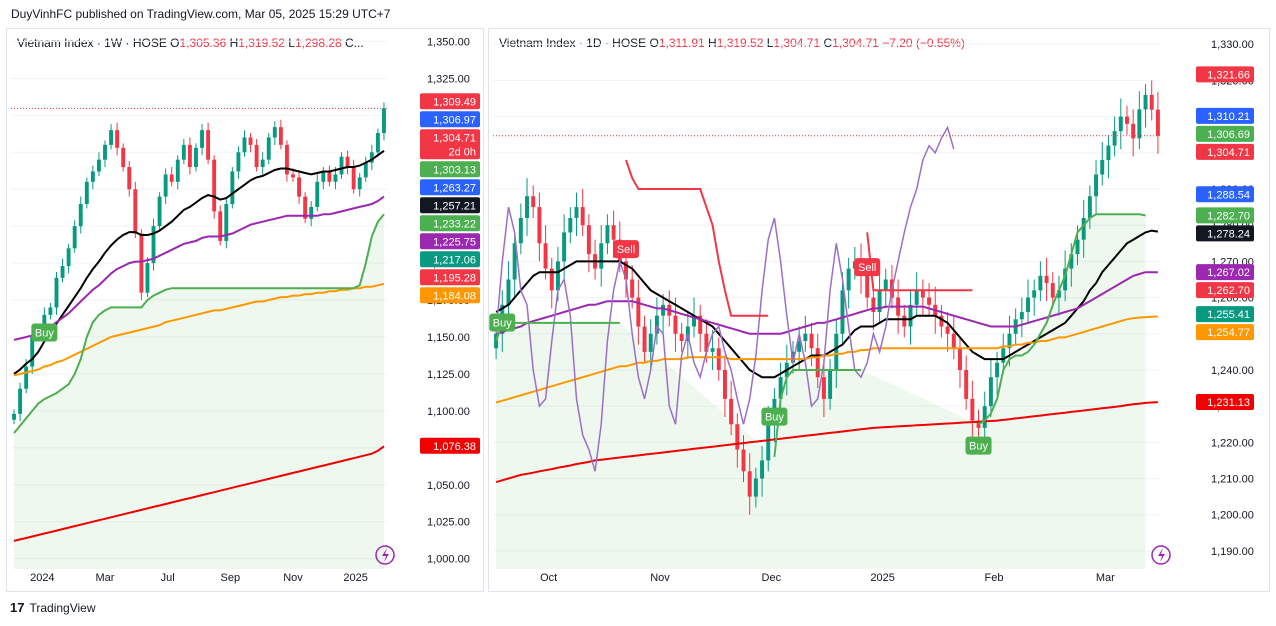 Image resolution: width=1276 pixels, height=626 pixels. What do you see at coordinates (231, 578) in the screenshot?
I see `x-tick-label: Sep` at bounding box center [231, 578].